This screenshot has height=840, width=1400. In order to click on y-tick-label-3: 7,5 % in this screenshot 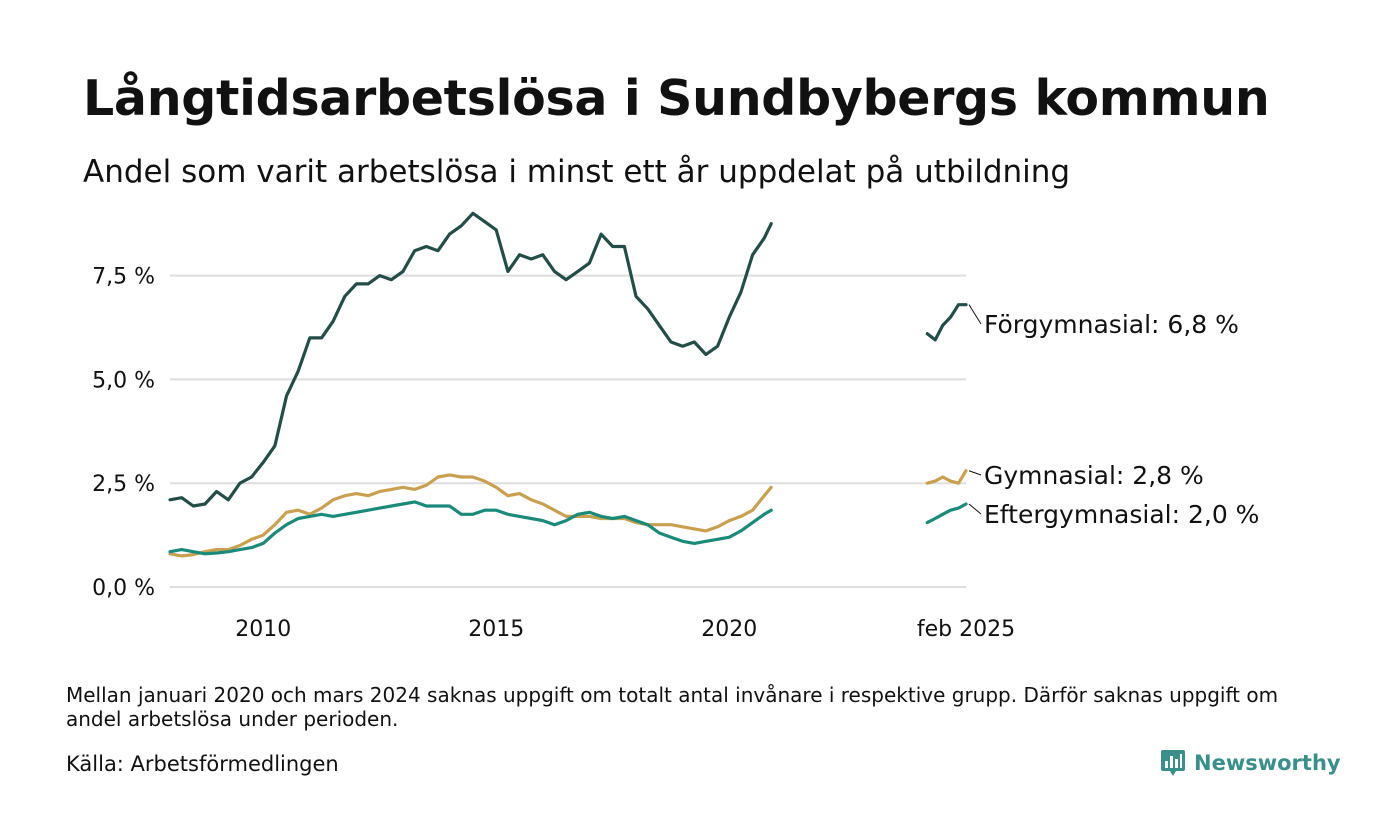, I will do `click(123, 277)`.